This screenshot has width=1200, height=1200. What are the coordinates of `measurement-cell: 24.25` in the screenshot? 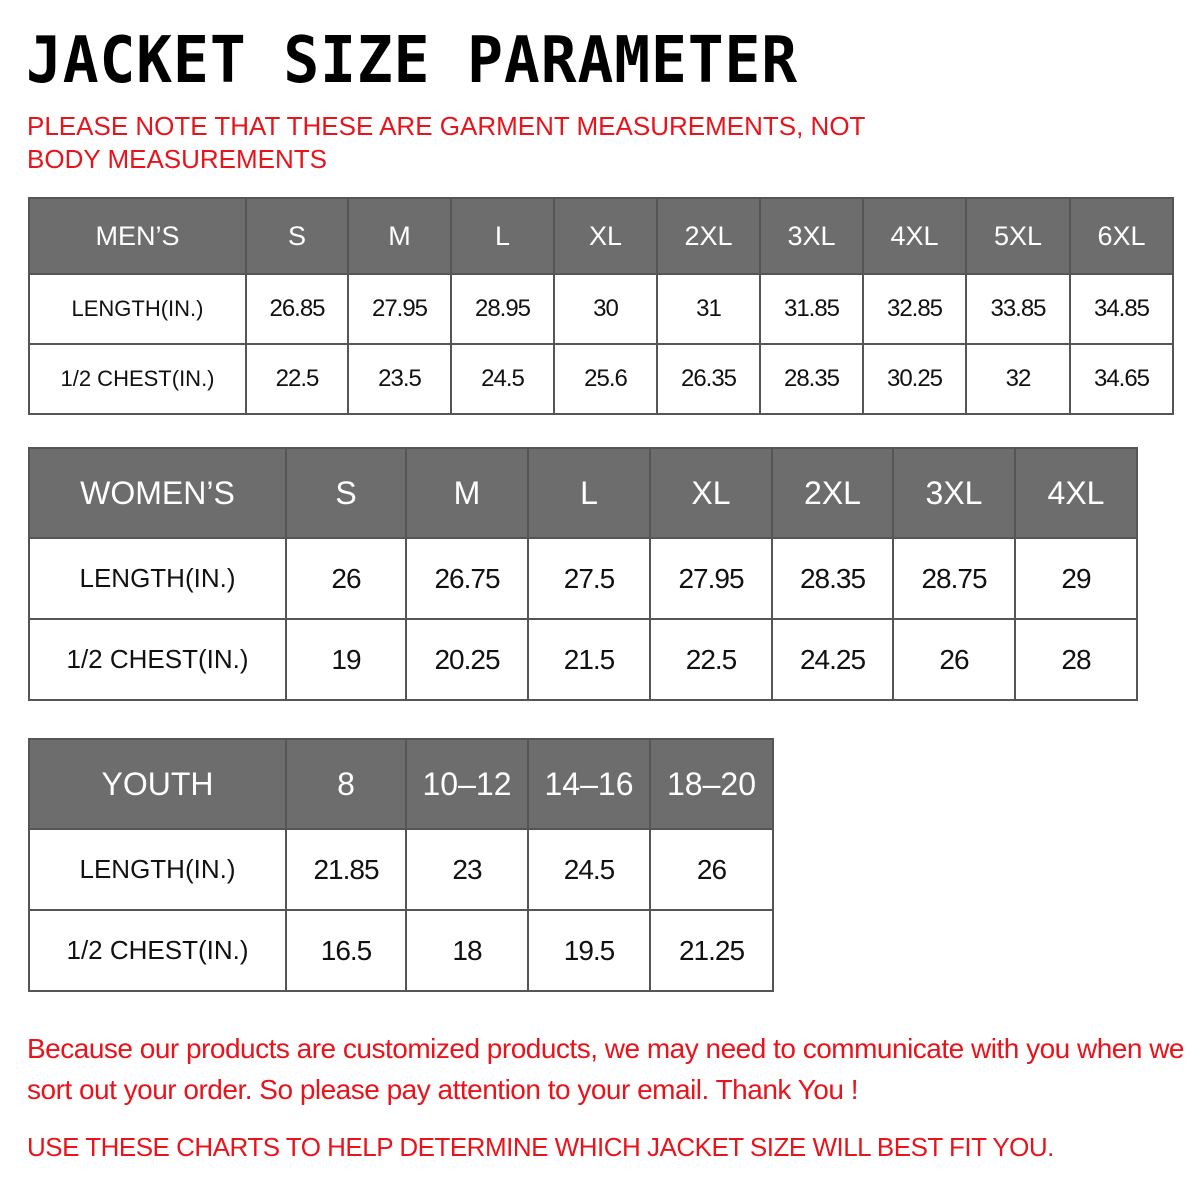 It's located at (832, 659).